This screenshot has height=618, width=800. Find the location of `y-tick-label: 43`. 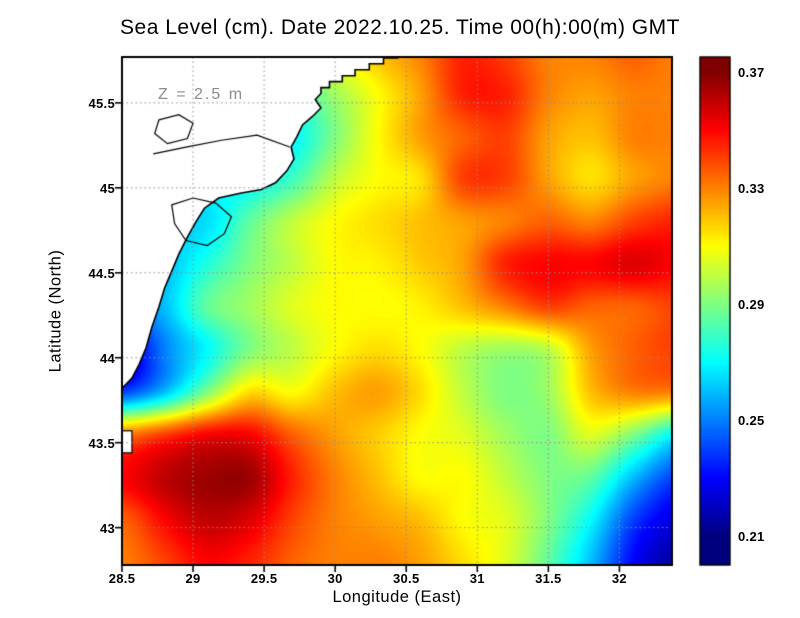

y-tick-label: 43 is located at coordinates (107, 528).